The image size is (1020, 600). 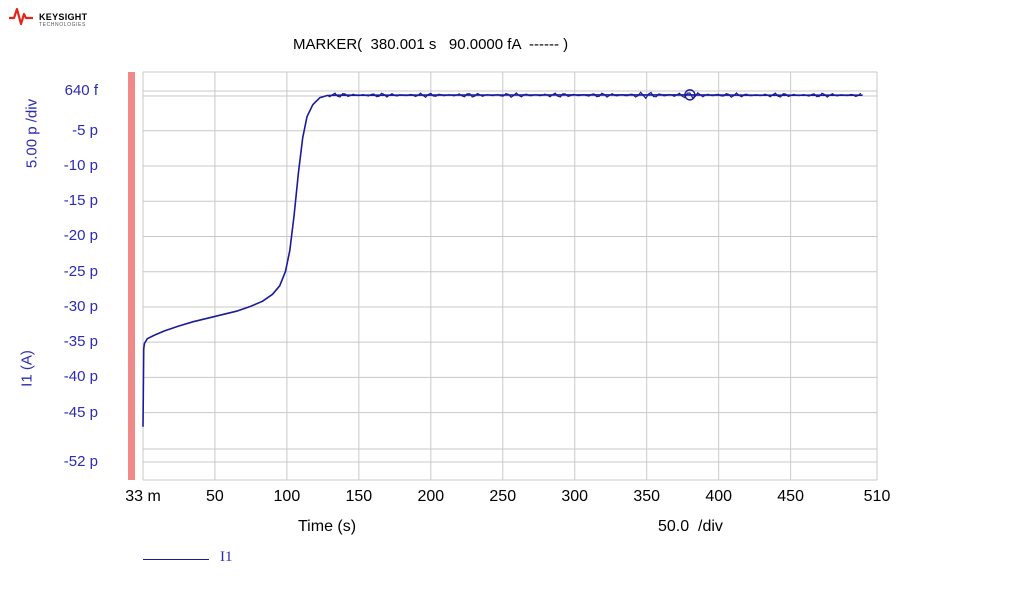 What do you see at coordinates (287, 496) in the screenshot?
I see `x-tick-label: 100` at bounding box center [287, 496].